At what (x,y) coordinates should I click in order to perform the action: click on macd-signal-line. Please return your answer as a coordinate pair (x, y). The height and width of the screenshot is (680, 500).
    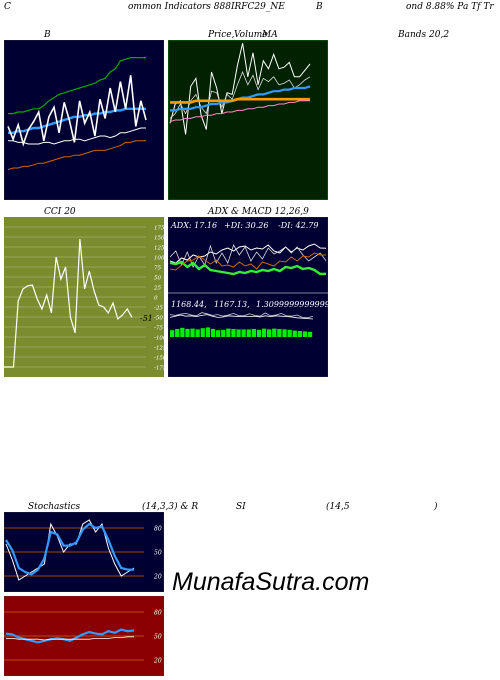
    Looking at the image, I should click on (241, 317).